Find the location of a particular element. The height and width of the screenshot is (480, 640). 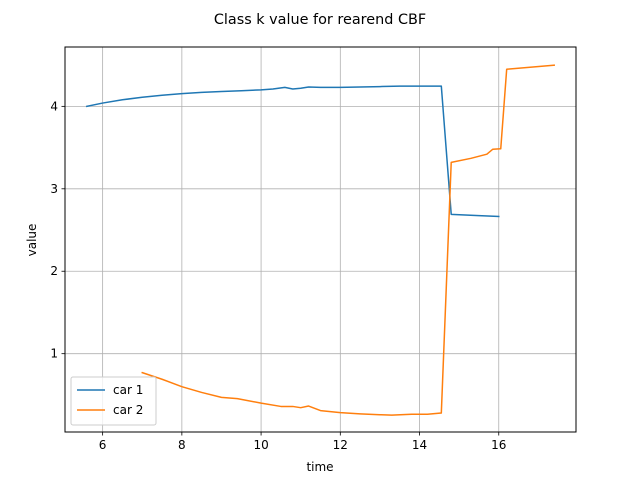

y-tick-label: 3 is located at coordinates (54, 189).